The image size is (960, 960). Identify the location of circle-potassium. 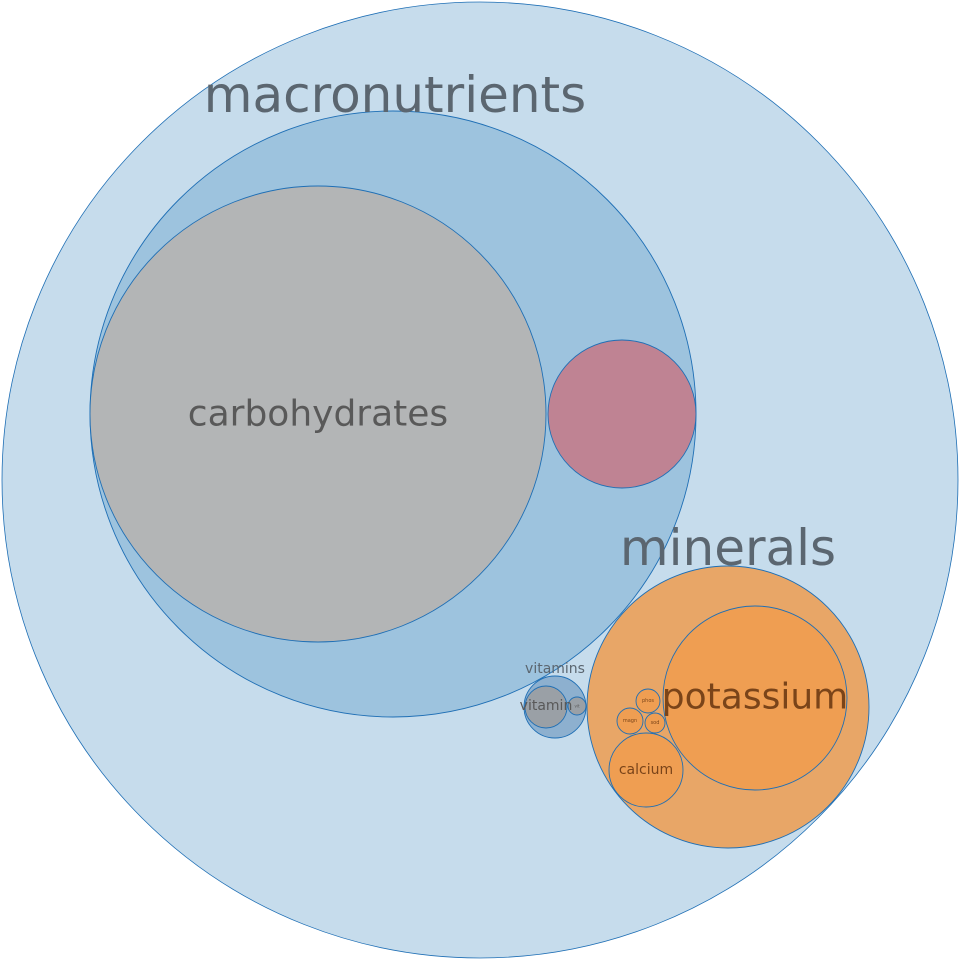
(755, 698).